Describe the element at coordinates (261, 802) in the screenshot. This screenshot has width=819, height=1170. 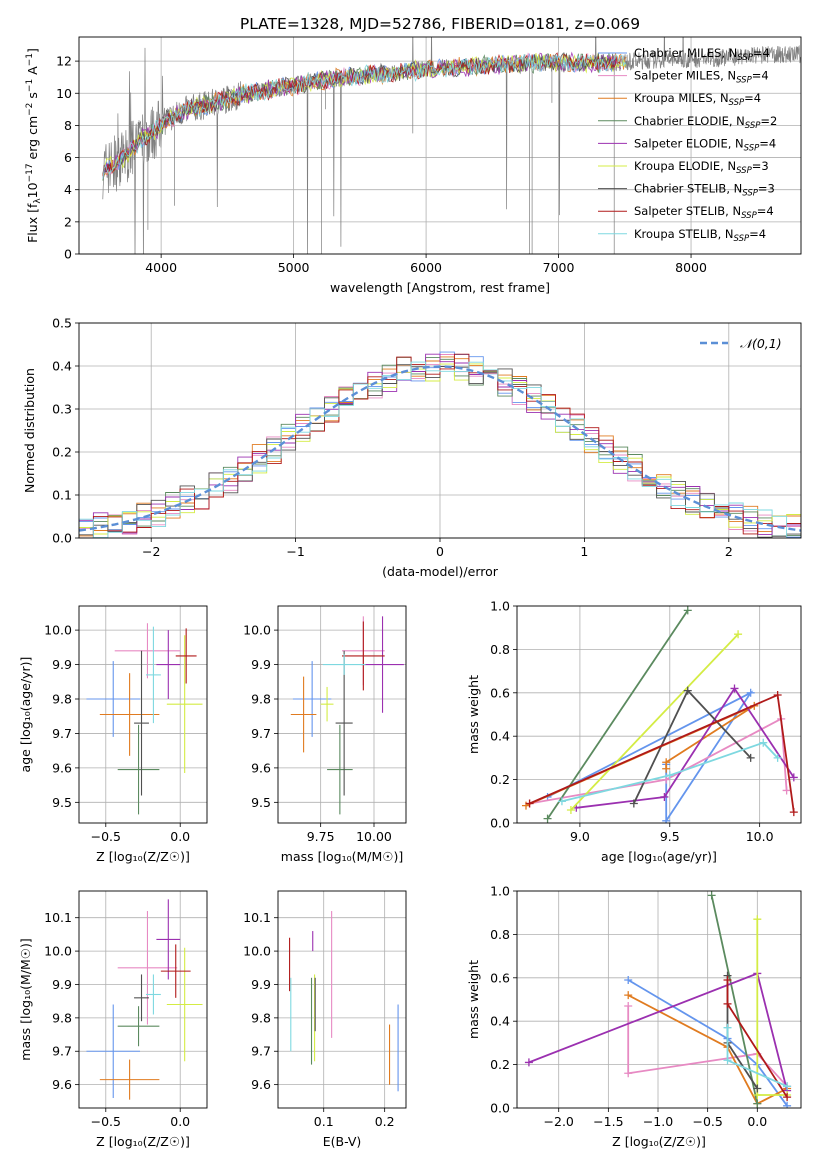
I see `y-tick-label: 9.5` at that location.